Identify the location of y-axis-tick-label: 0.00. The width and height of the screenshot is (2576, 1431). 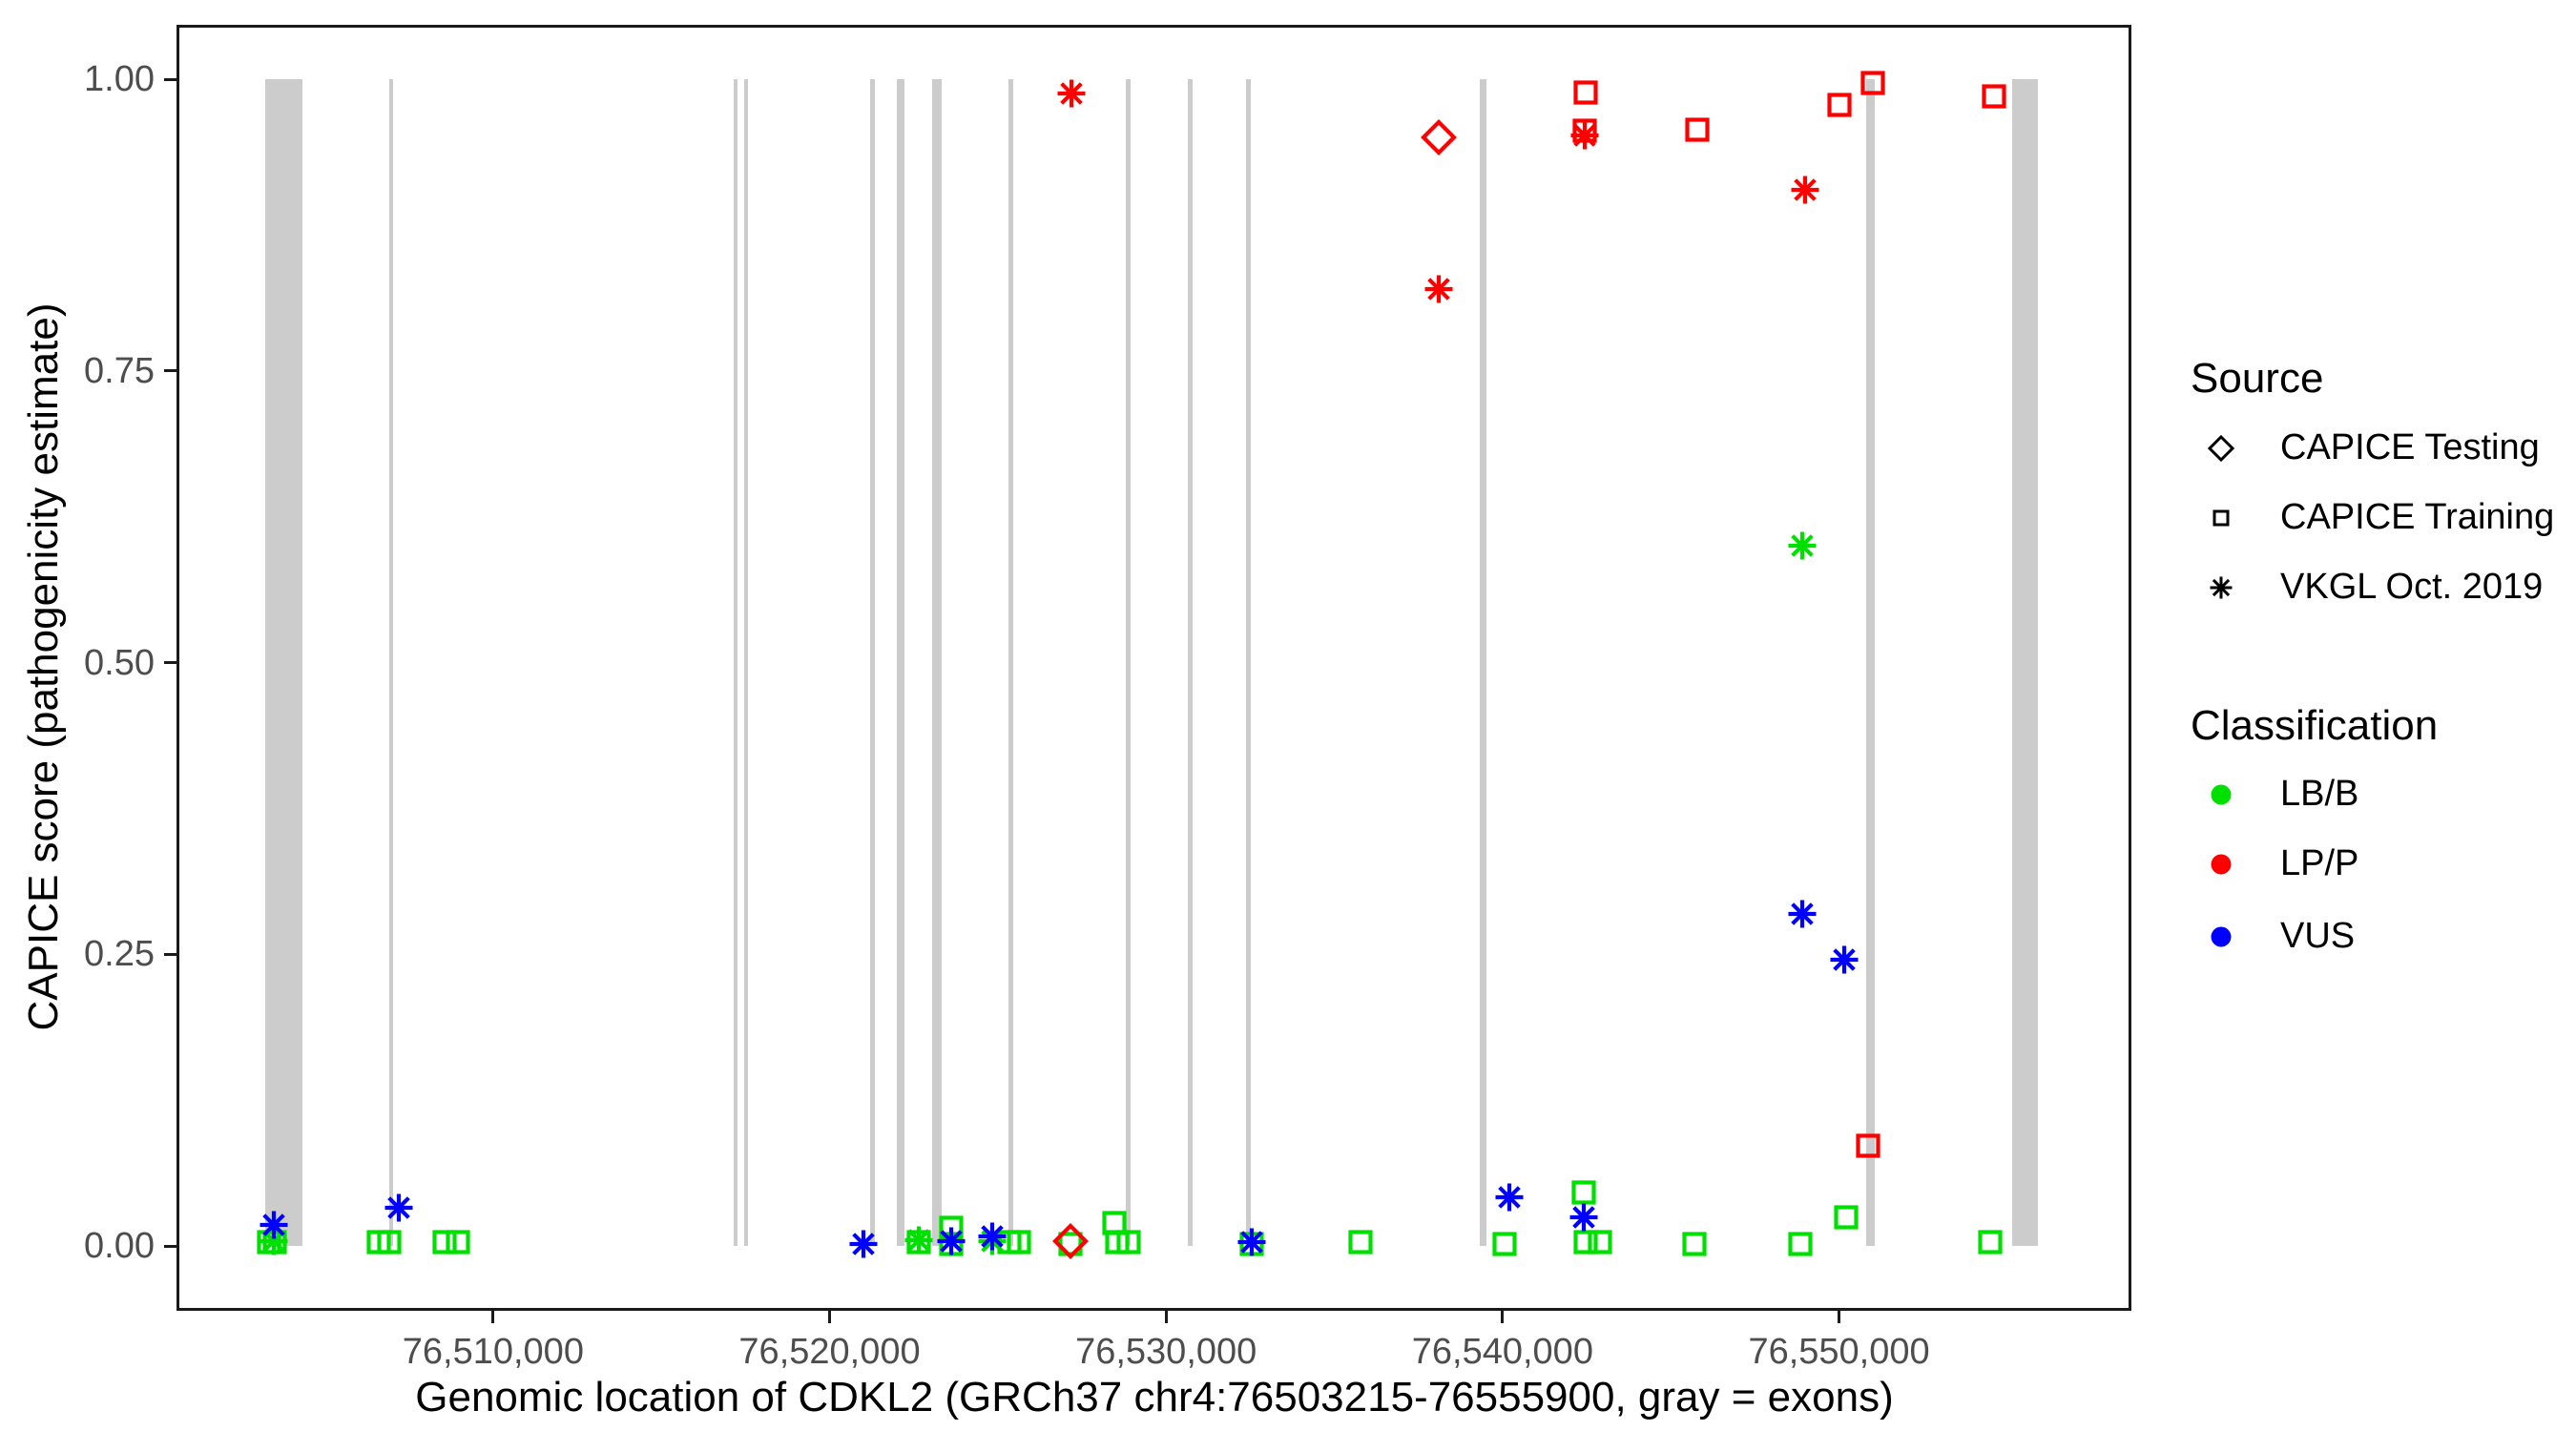
(119, 1246).